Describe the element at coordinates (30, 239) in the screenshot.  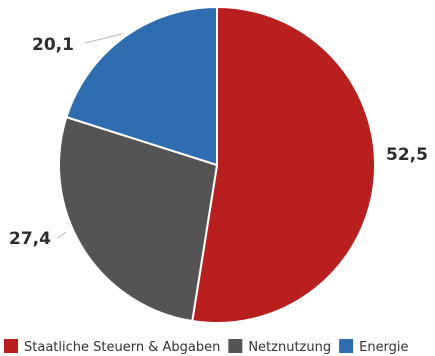
I see `data-label-netznutzung: 27,4` at that location.